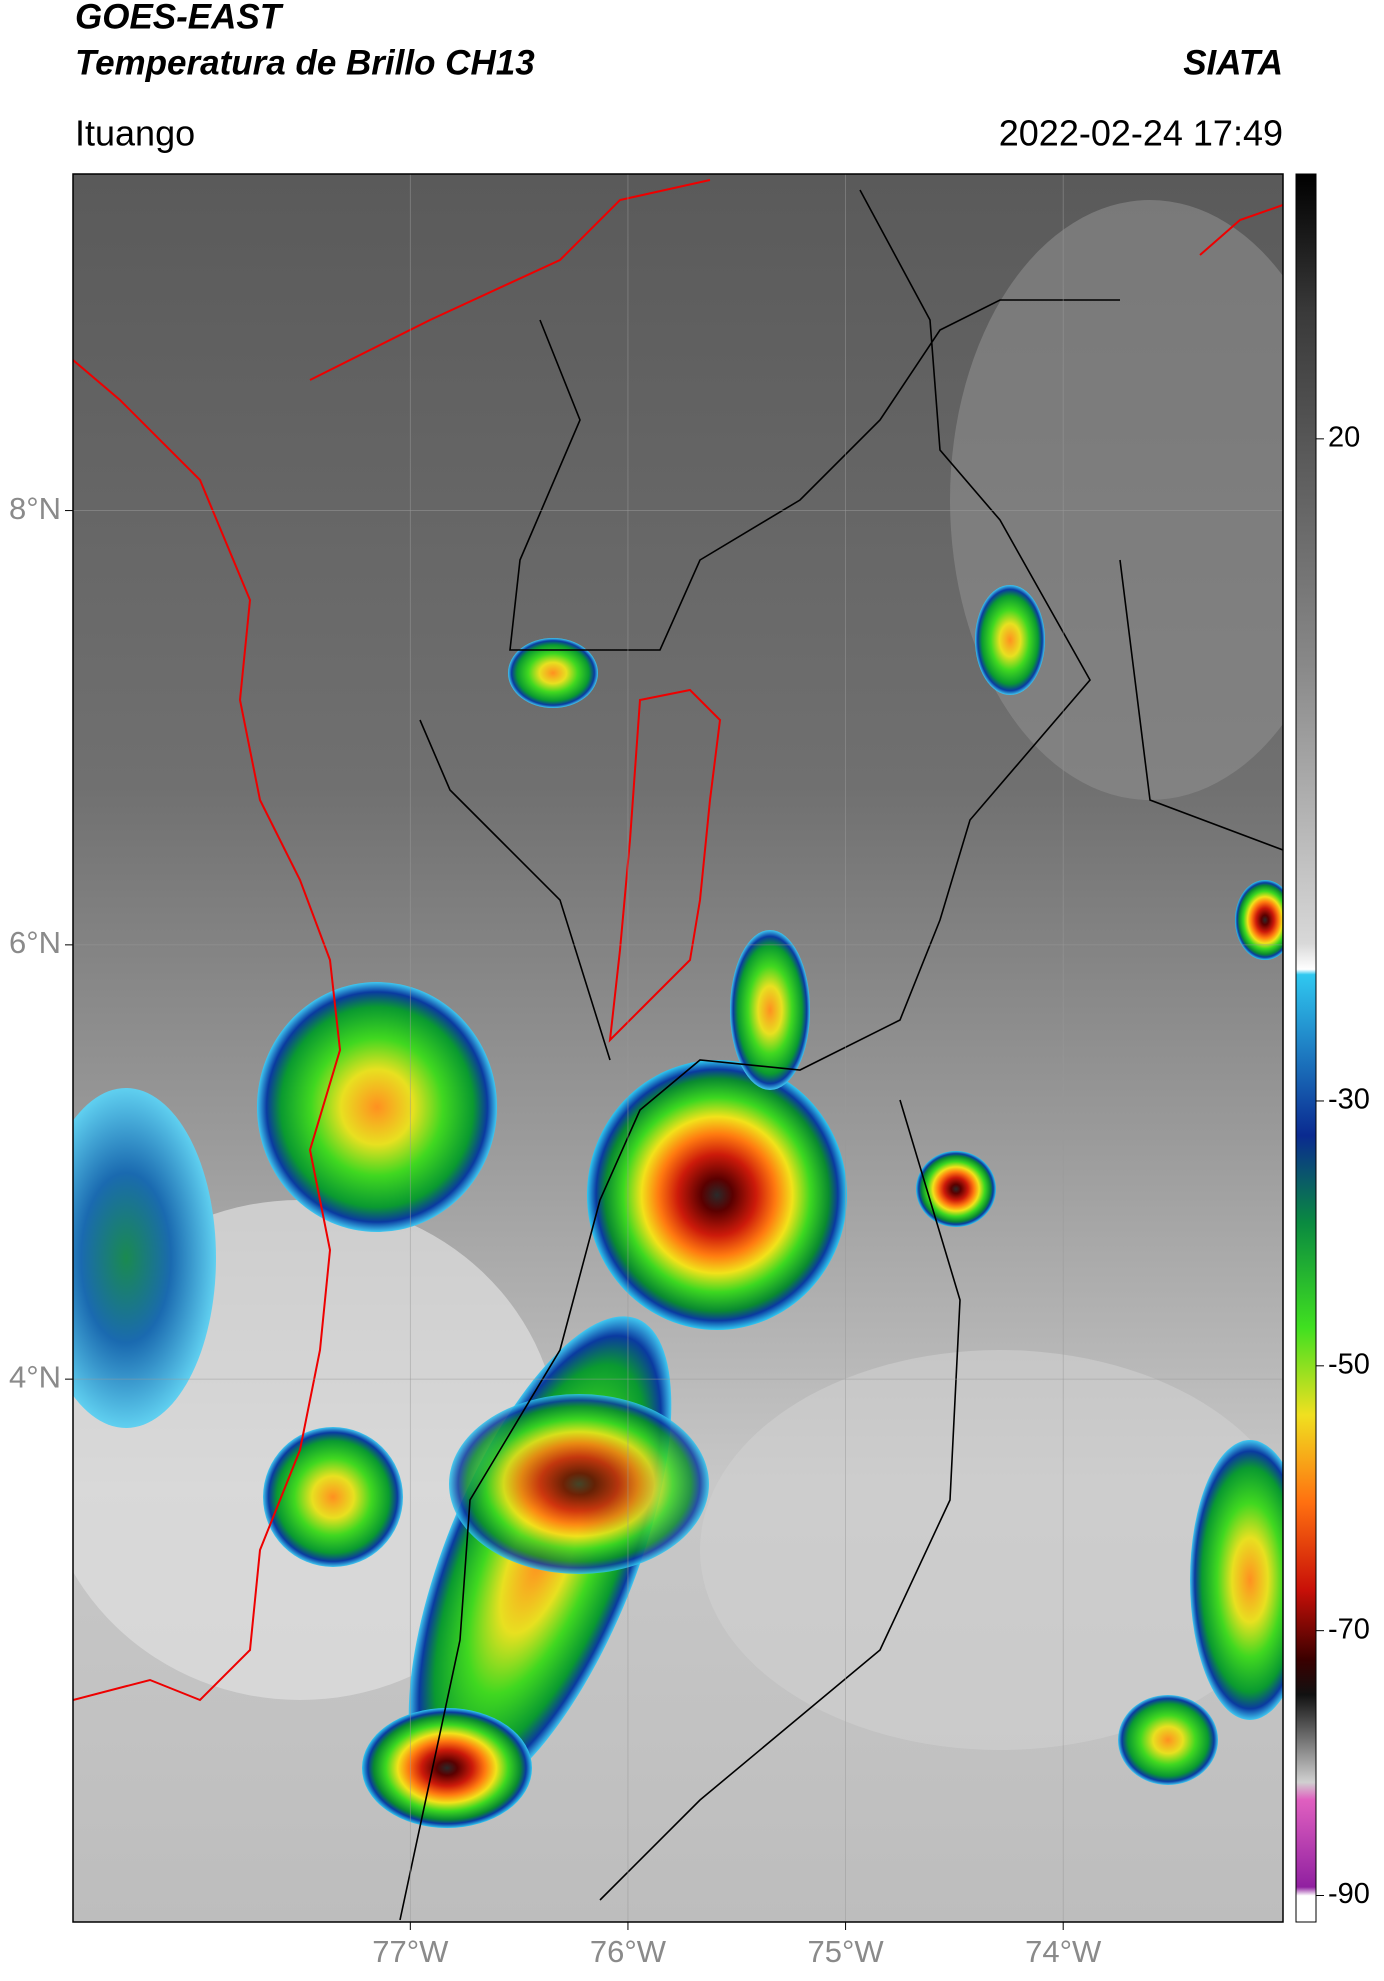 The height and width of the screenshot is (1981, 1384). Describe the element at coordinates (179, 18) in the screenshot. I see `title: GOES-EAST` at that location.